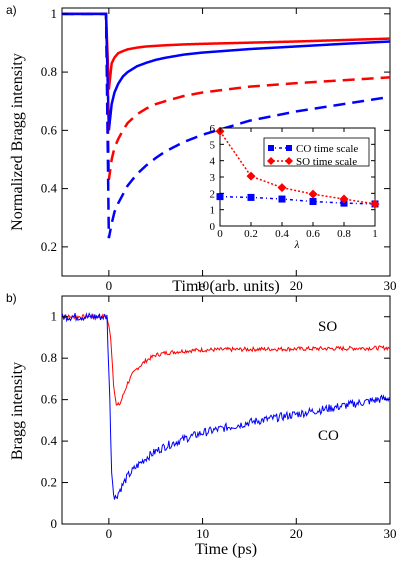 This screenshot has height=588, width=416. I want to click on panel-b-x-tick-label: 10, so click(202, 533).